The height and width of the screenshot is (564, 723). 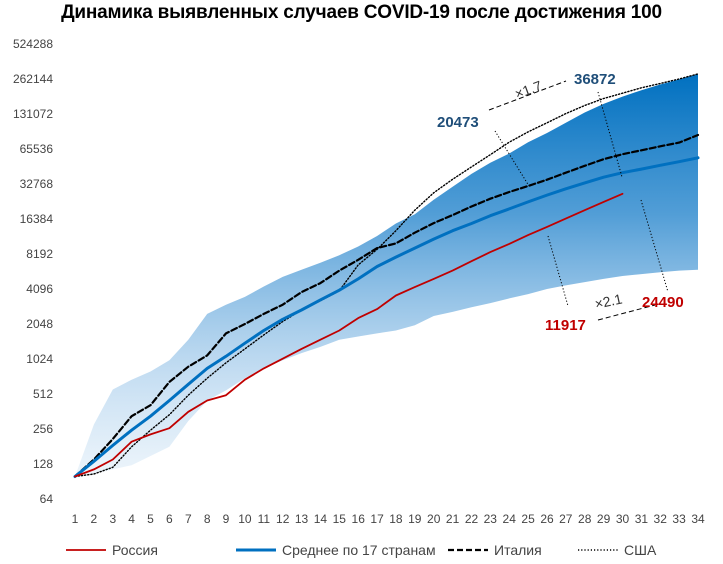 I want to click on x-tick-label: 32, so click(x=661, y=519).